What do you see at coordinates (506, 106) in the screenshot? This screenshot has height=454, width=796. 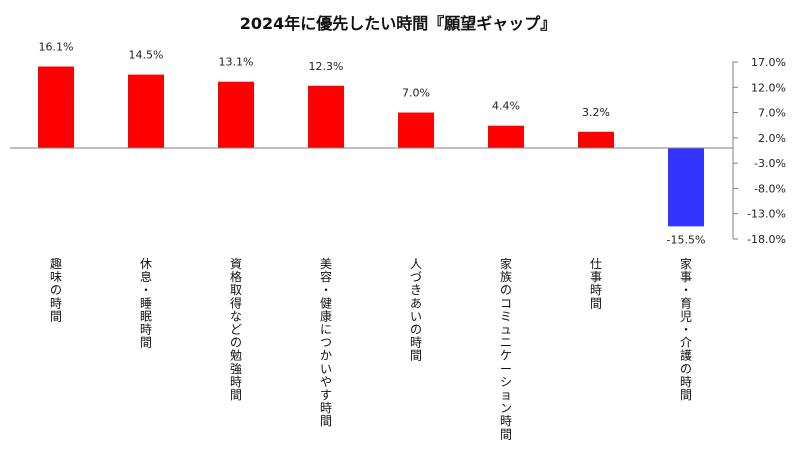 I see `data-label: 4.4%` at bounding box center [506, 106].